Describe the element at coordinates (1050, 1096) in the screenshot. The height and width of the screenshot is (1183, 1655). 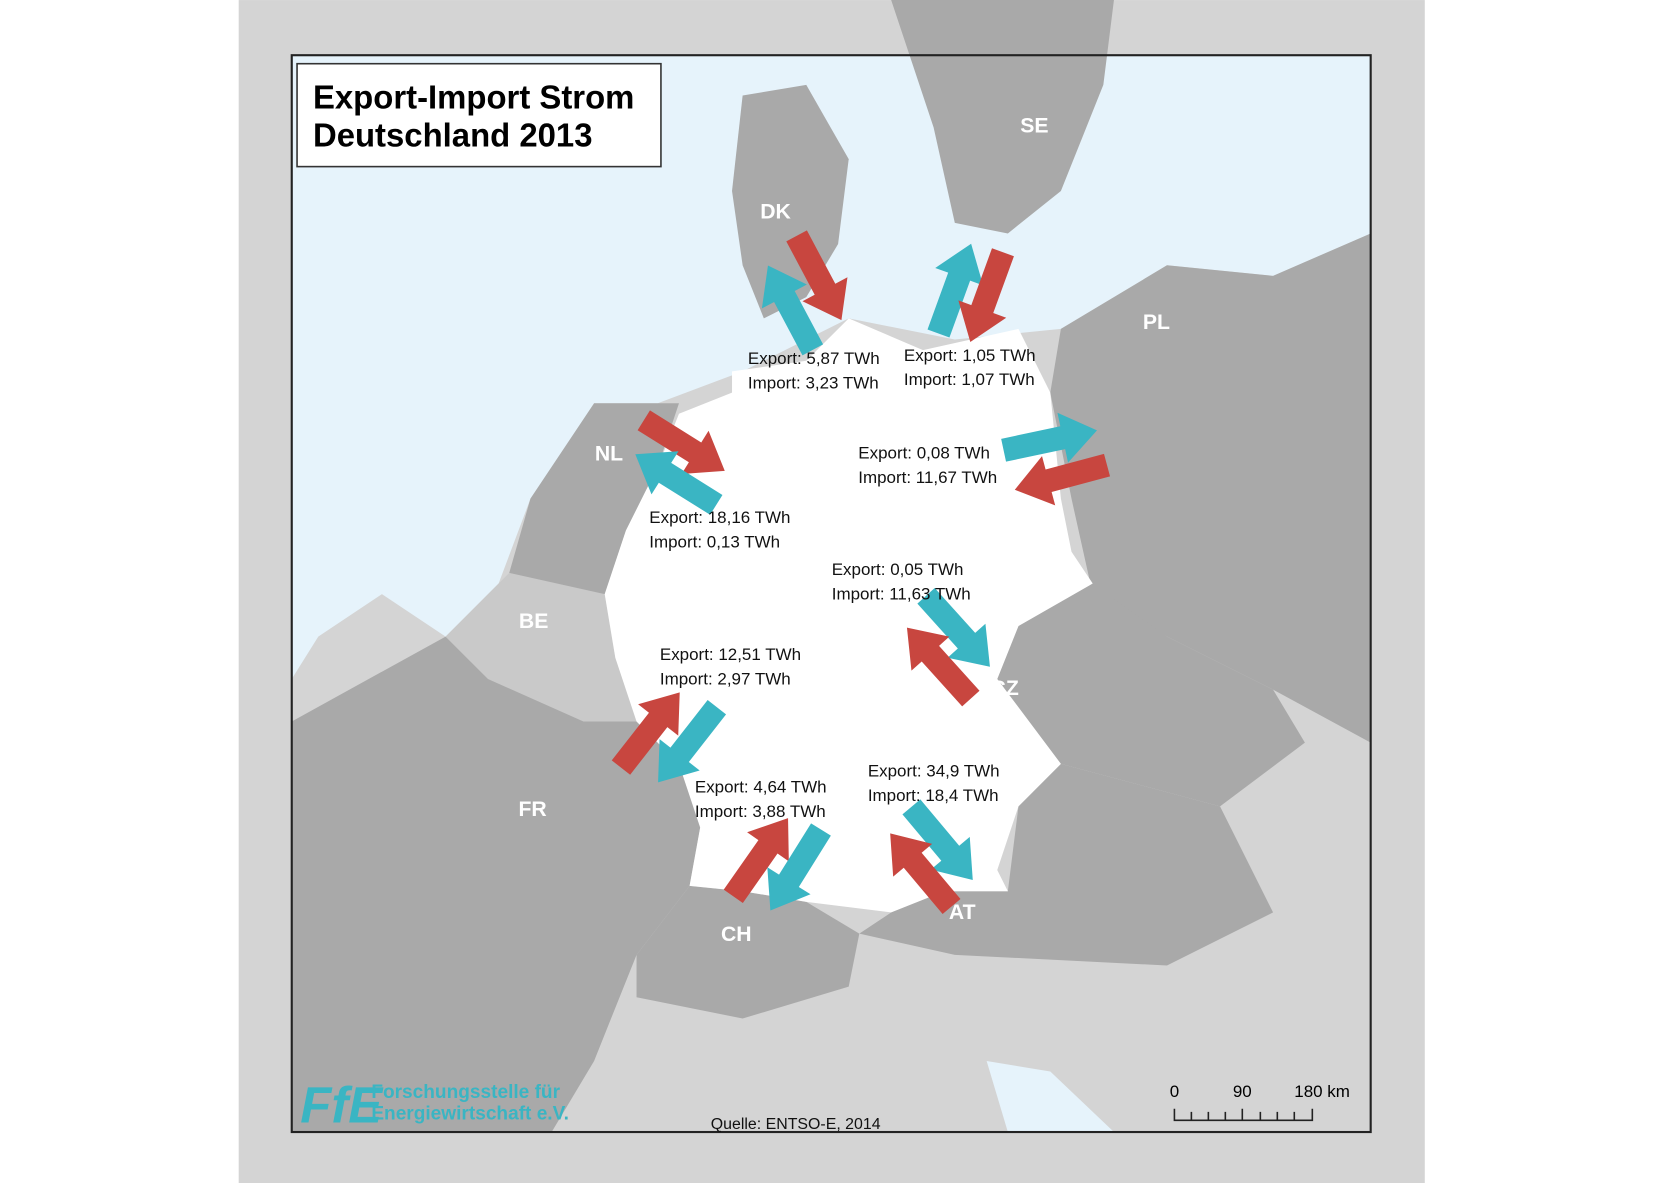
I see `sea-south` at that location.